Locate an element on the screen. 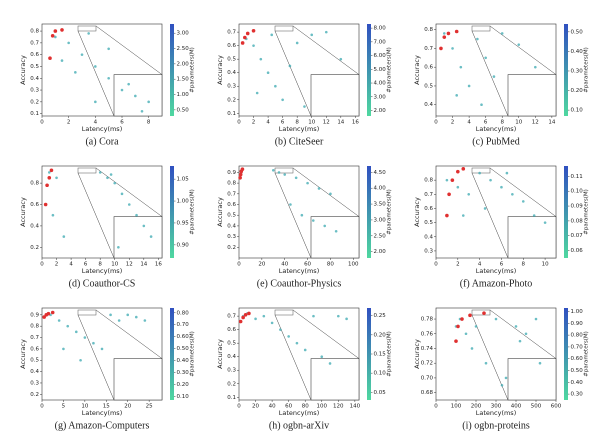  colorbar-tick-label: 0.30 is located at coordinates (183, 373).